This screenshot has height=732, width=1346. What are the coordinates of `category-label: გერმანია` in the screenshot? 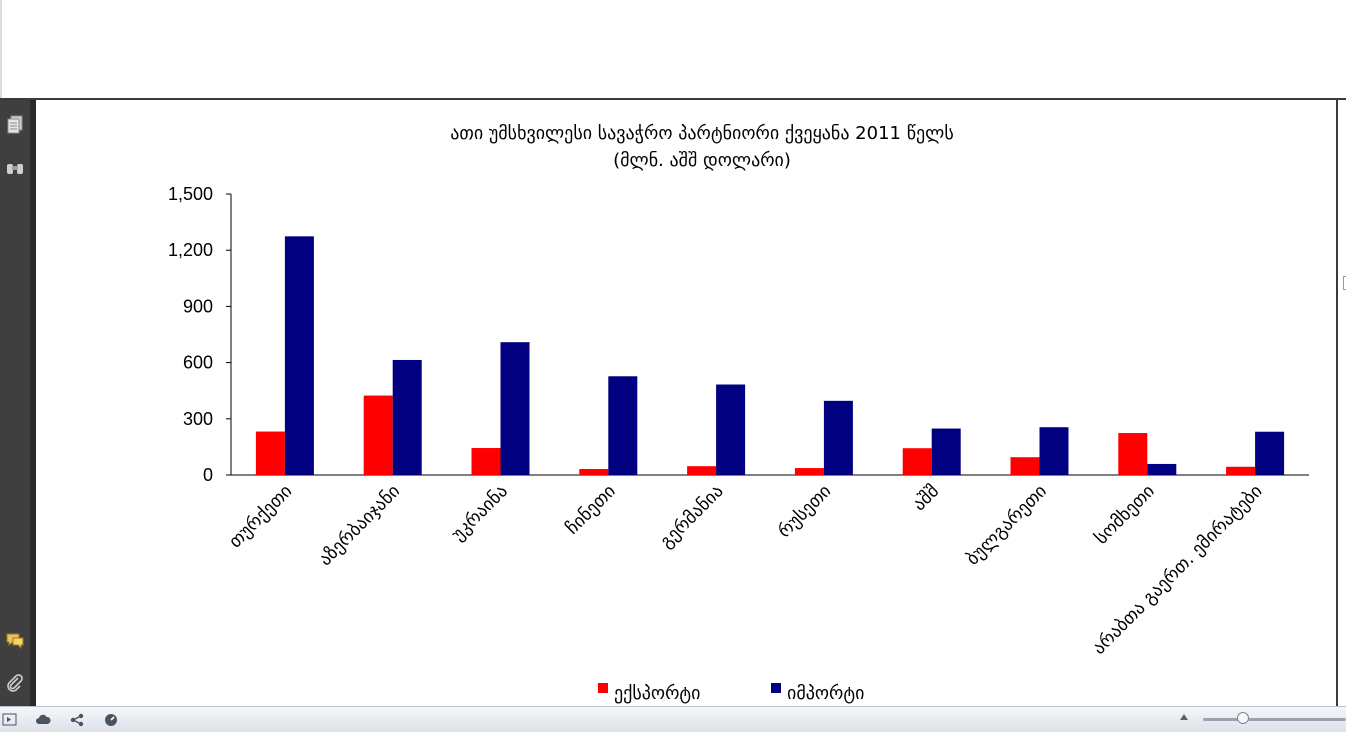 It's located at (692, 517).